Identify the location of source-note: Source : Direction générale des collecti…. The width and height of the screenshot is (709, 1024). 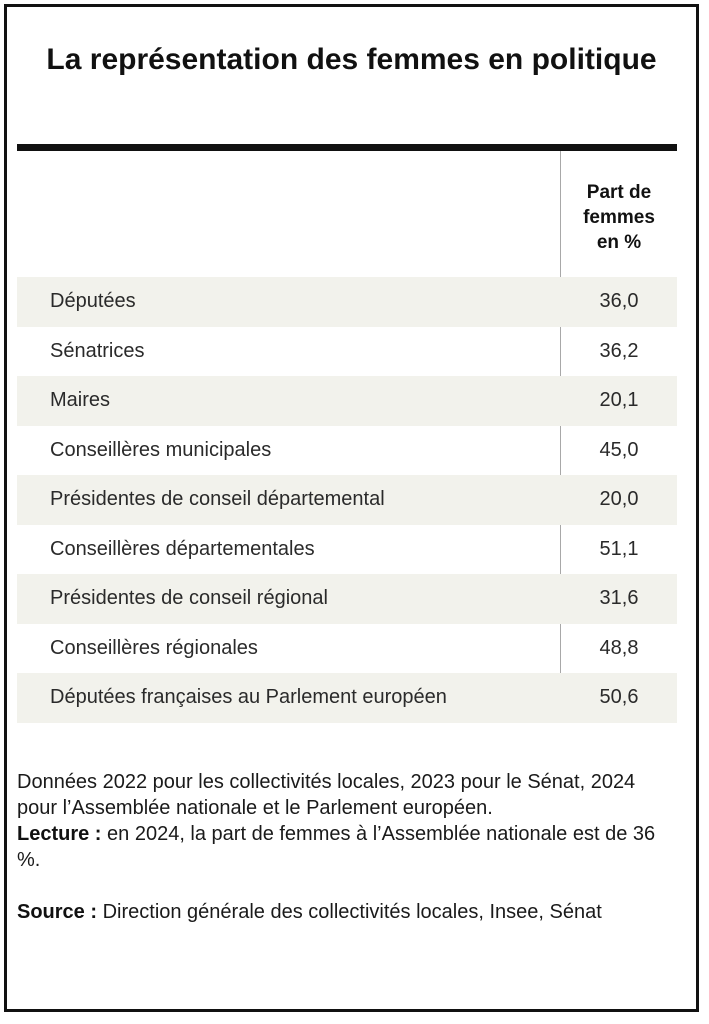
(348, 912).